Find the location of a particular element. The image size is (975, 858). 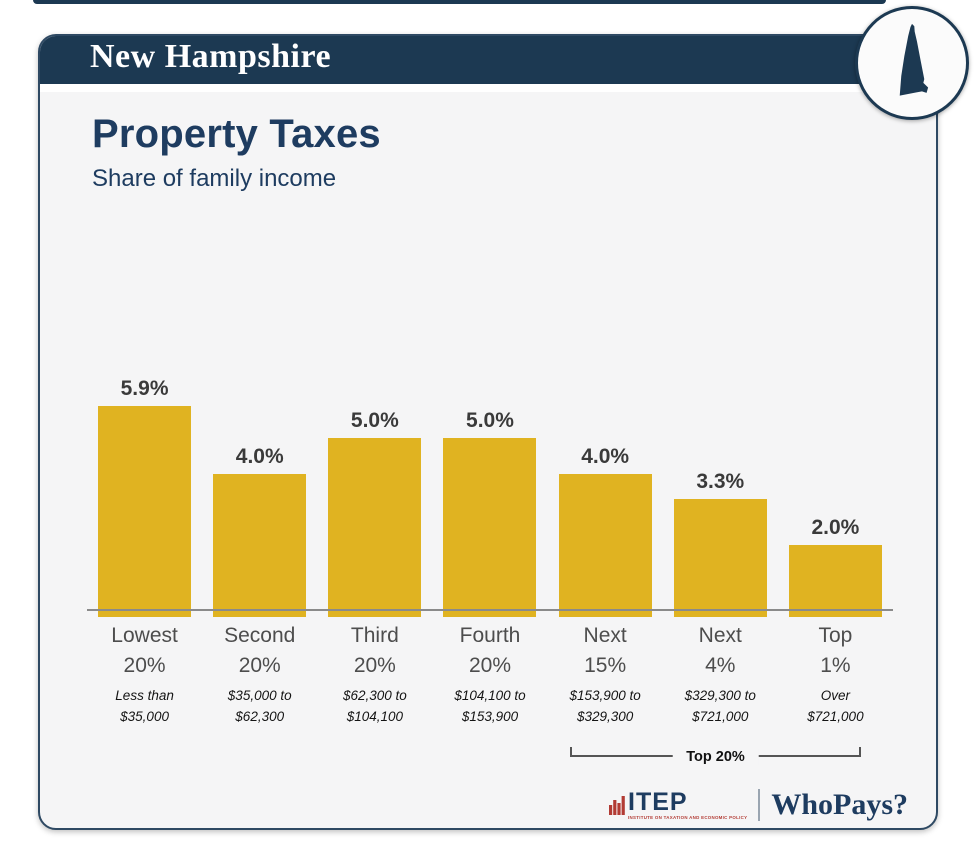

bar-column: 3.3% is located at coordinates (720, 497).